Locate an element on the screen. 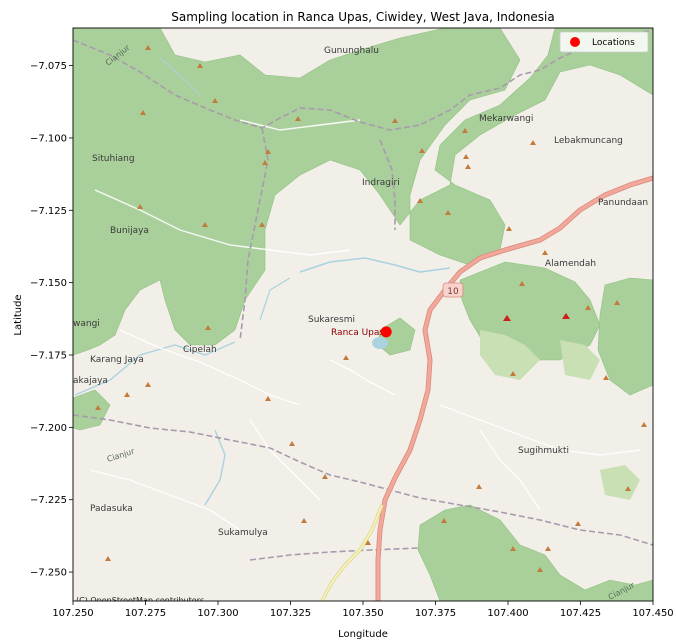  label-mekarwangi: Mekarwangi is located at coordinates (506, 119).